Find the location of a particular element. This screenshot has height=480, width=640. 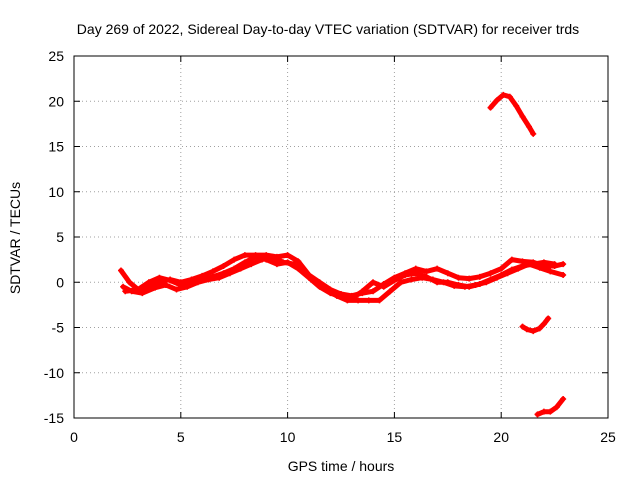

y-tick-label: 0 is located at coordinates (60, 282).